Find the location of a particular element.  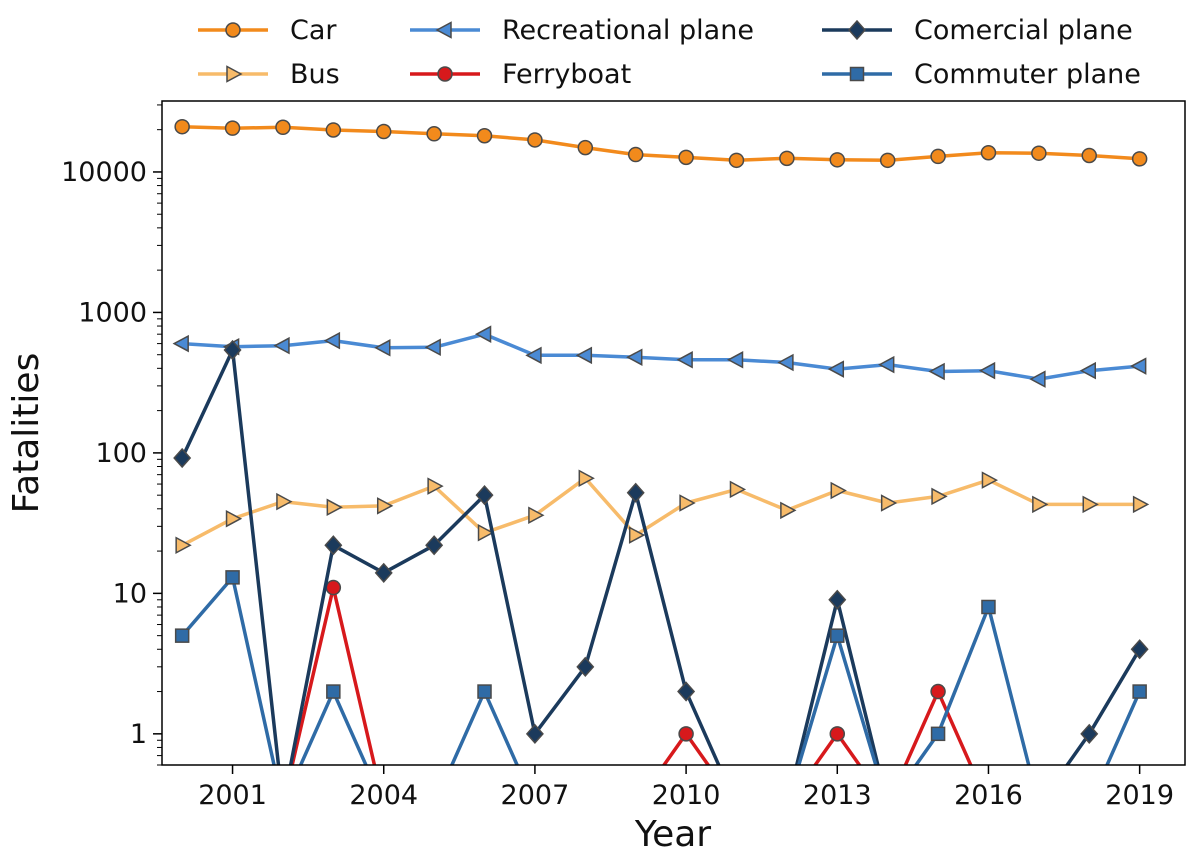

legend-entry-commuter-plane: Commuter plane is located at coordinates (981, 74).